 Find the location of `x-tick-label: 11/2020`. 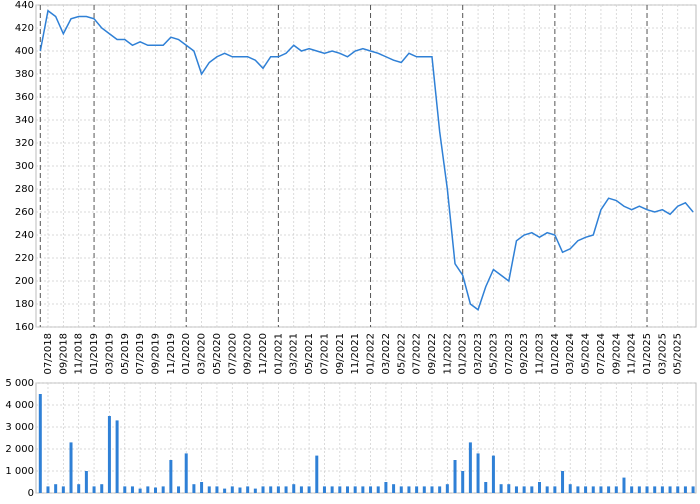

x-tick-label: 11/2020 is located at coordinates (263, 354).